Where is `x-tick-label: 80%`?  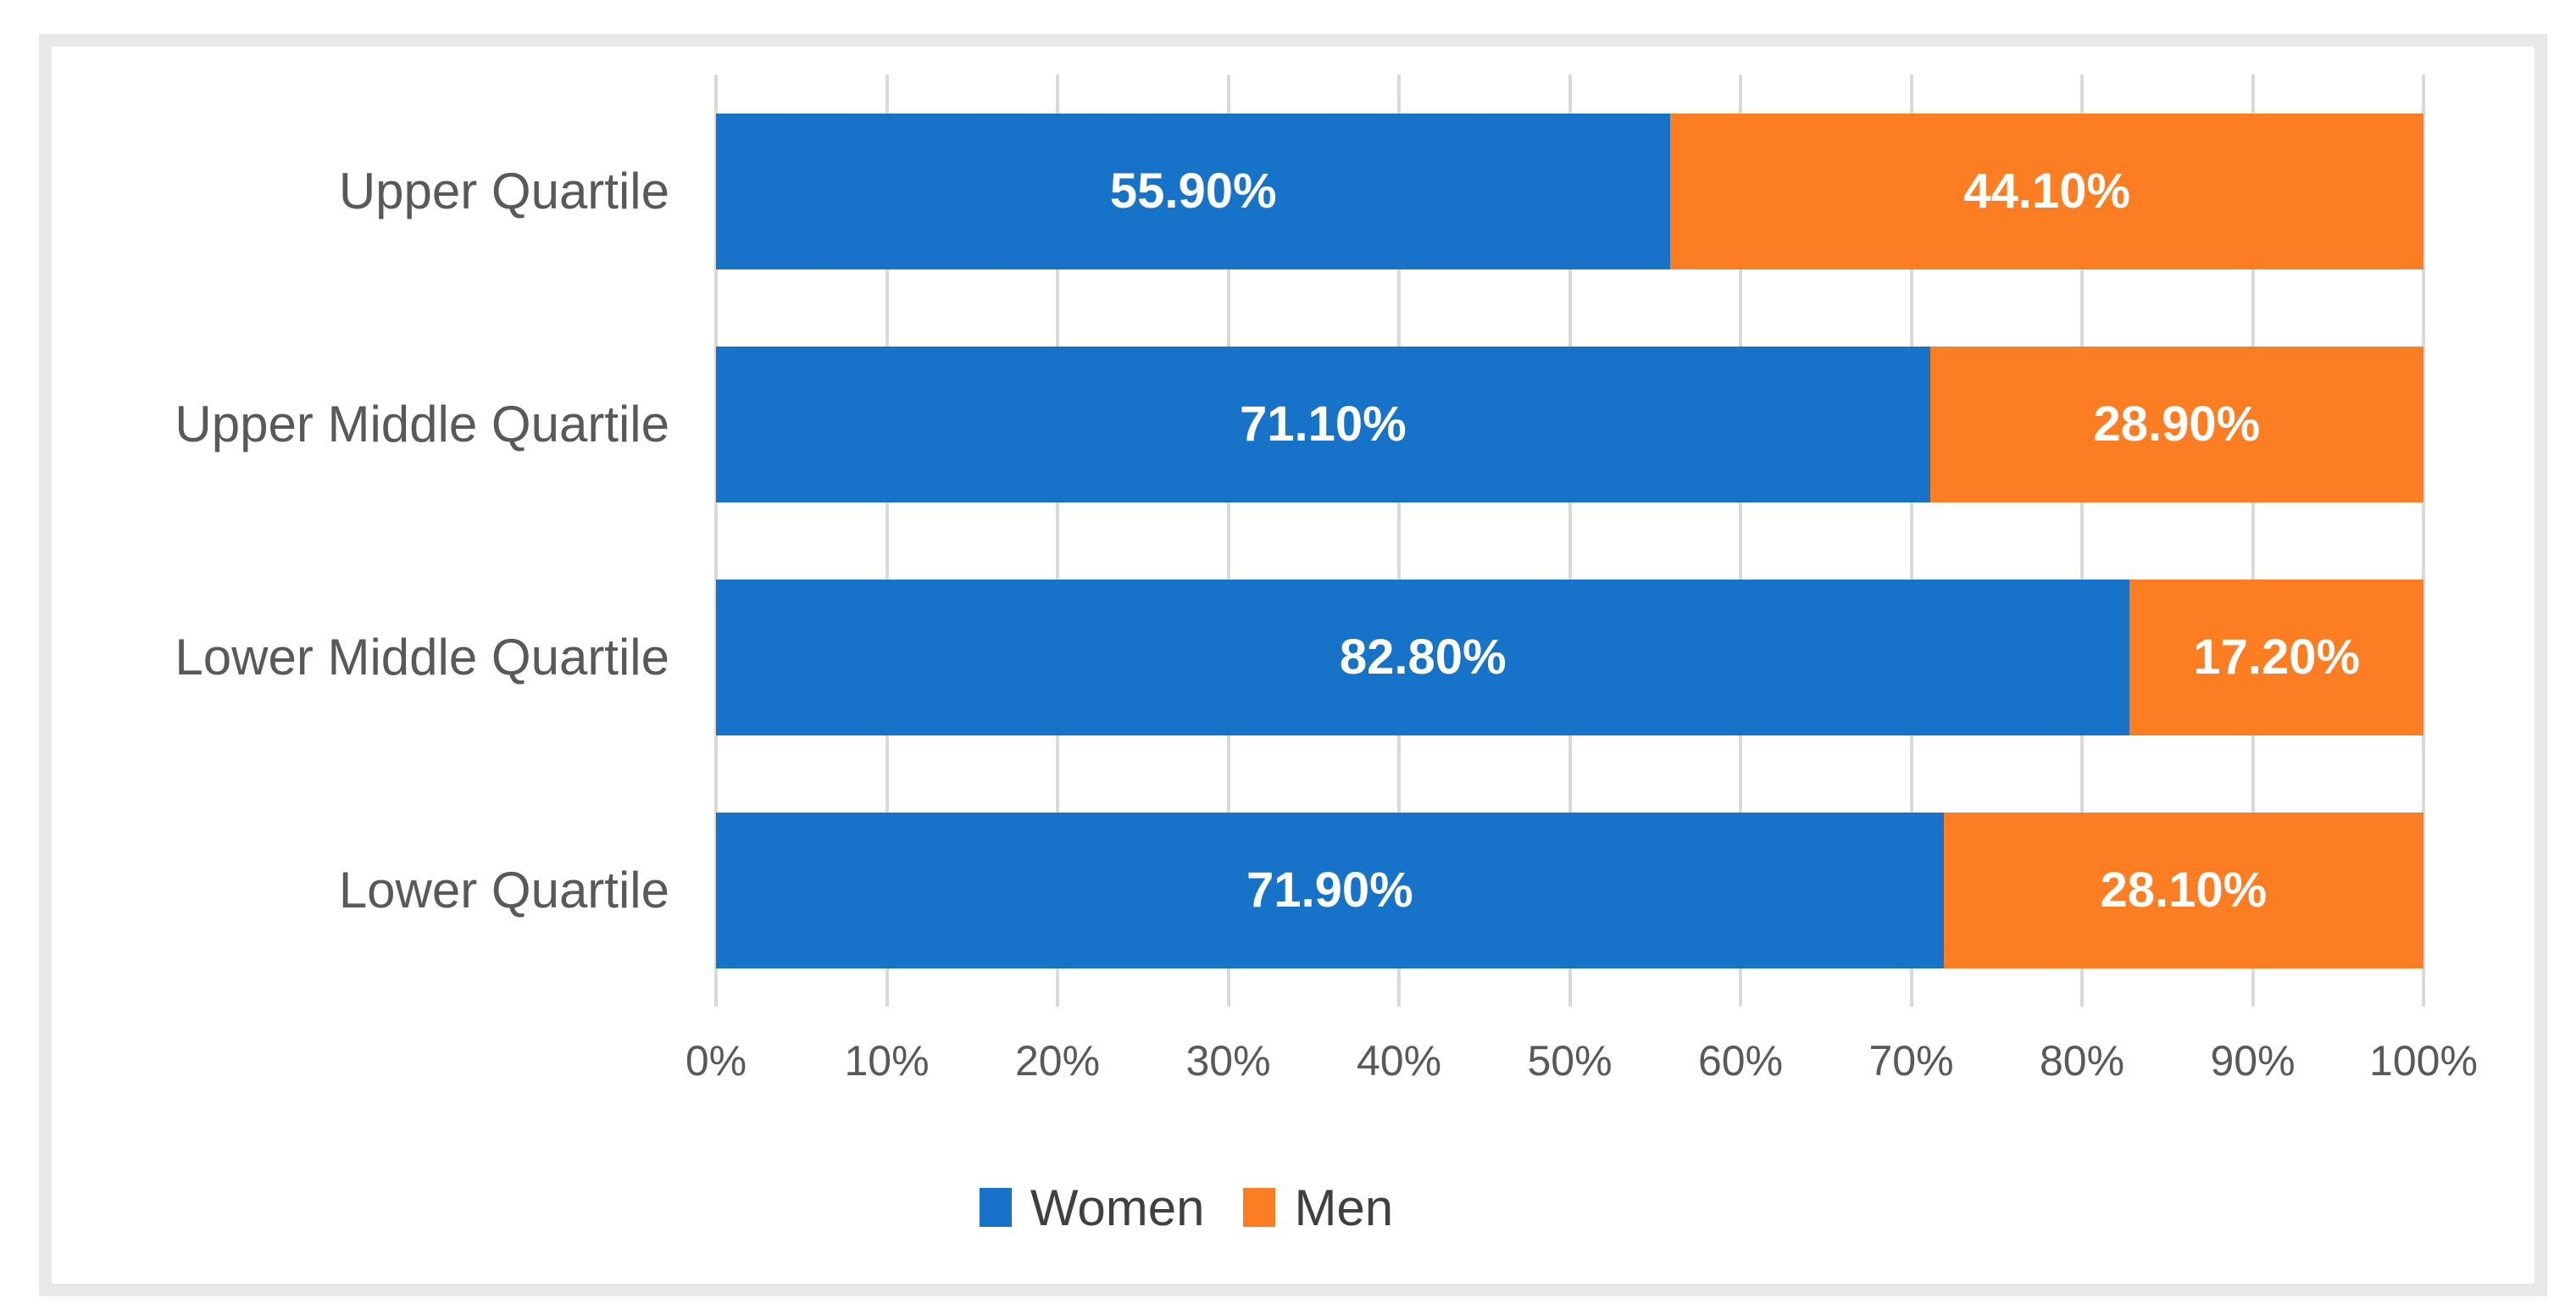 x-tick-label: 80% is located at coordinates (2082, 1061).